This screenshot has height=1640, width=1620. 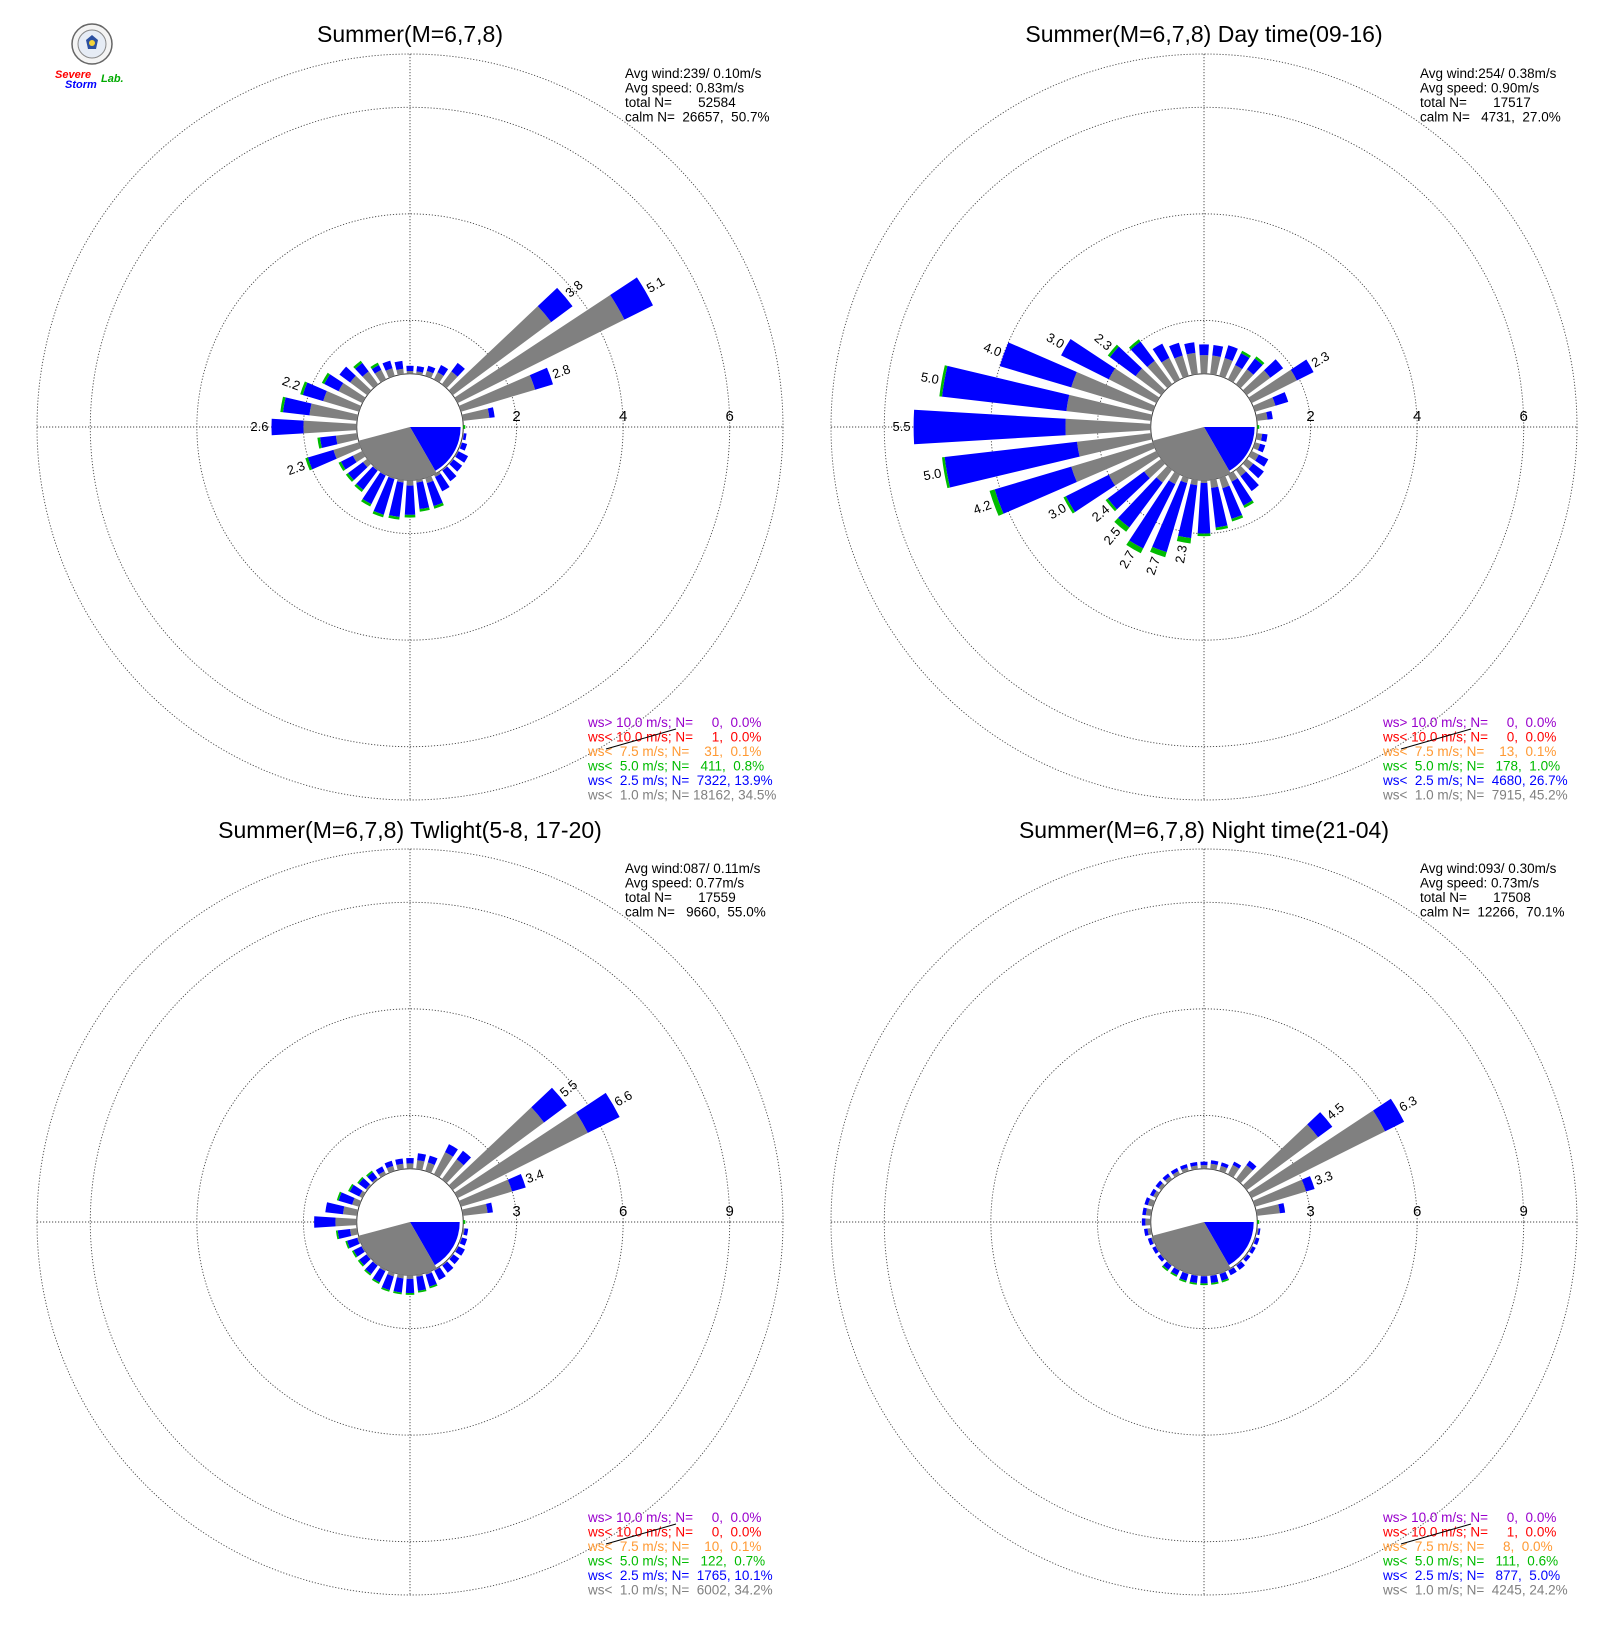 I want to click on legend-entry: ws> 10.0 m/s; N= 0, 0.0%, so click(x=674, y=722).